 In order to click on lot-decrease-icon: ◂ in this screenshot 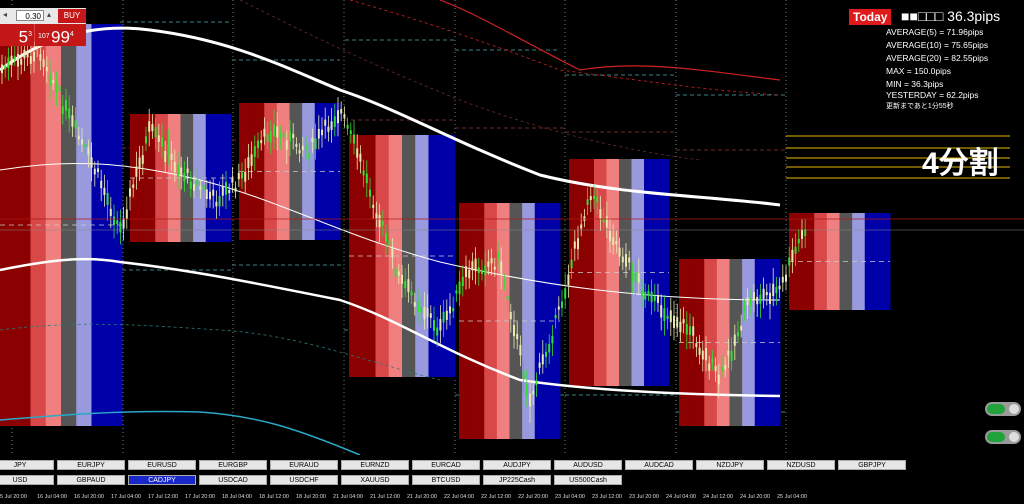, I will do `click(5, 14)`.